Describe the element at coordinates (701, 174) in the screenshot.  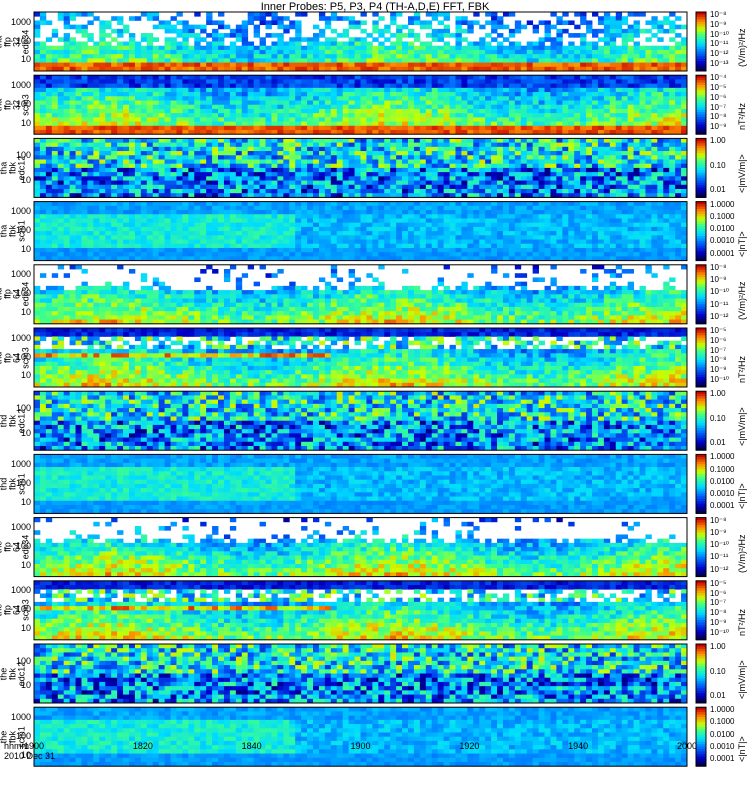
I see `colorbar-segment` at that location.